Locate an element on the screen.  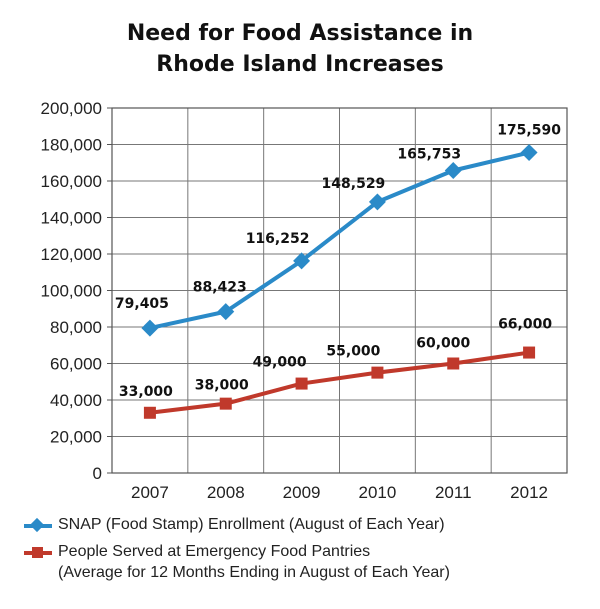
y-tick-label: 100,000 is located at coordinates (71, 291).